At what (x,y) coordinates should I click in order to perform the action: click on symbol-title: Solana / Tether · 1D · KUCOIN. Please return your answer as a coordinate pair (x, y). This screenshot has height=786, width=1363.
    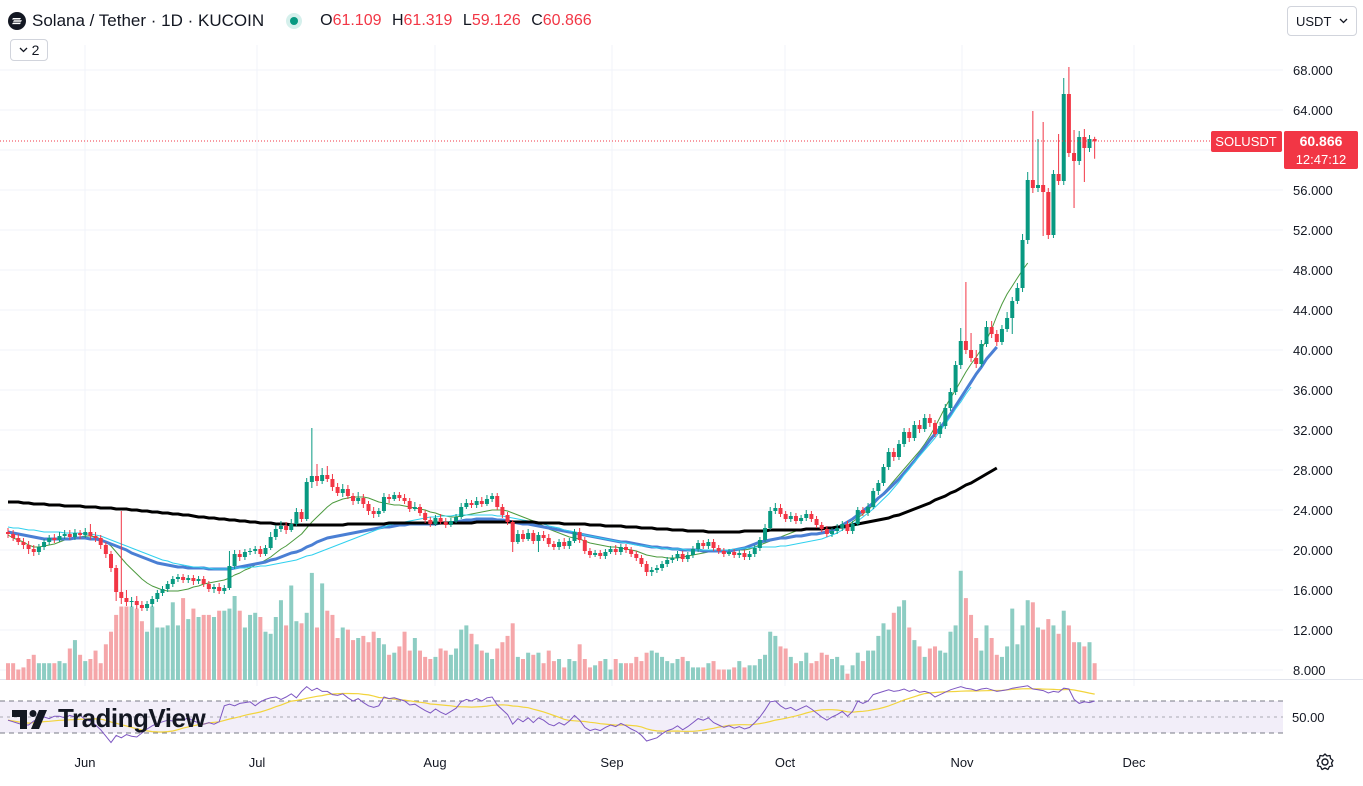
    Looking at the image, I should click on (148, 20).